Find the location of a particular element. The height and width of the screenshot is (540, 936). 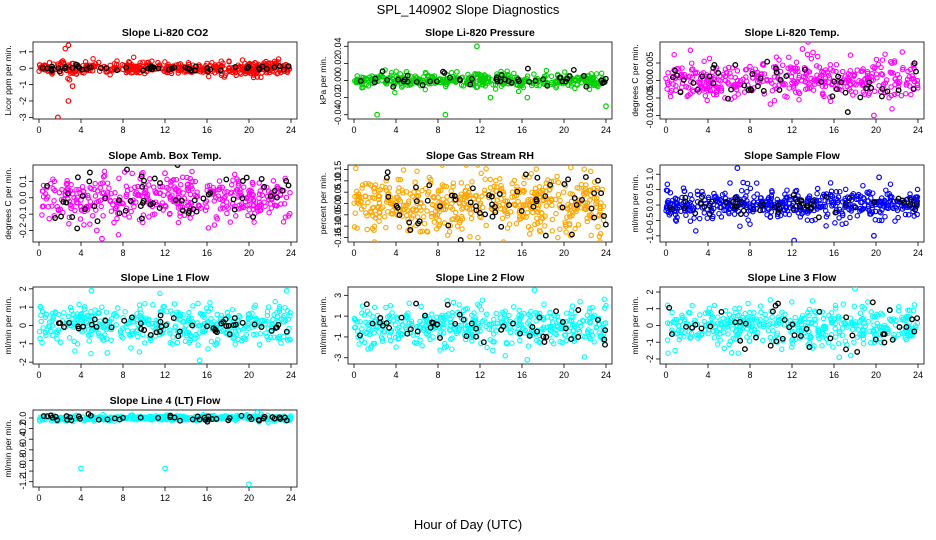

y-tick-label: 0.00 is located at coordinates (338, 81).